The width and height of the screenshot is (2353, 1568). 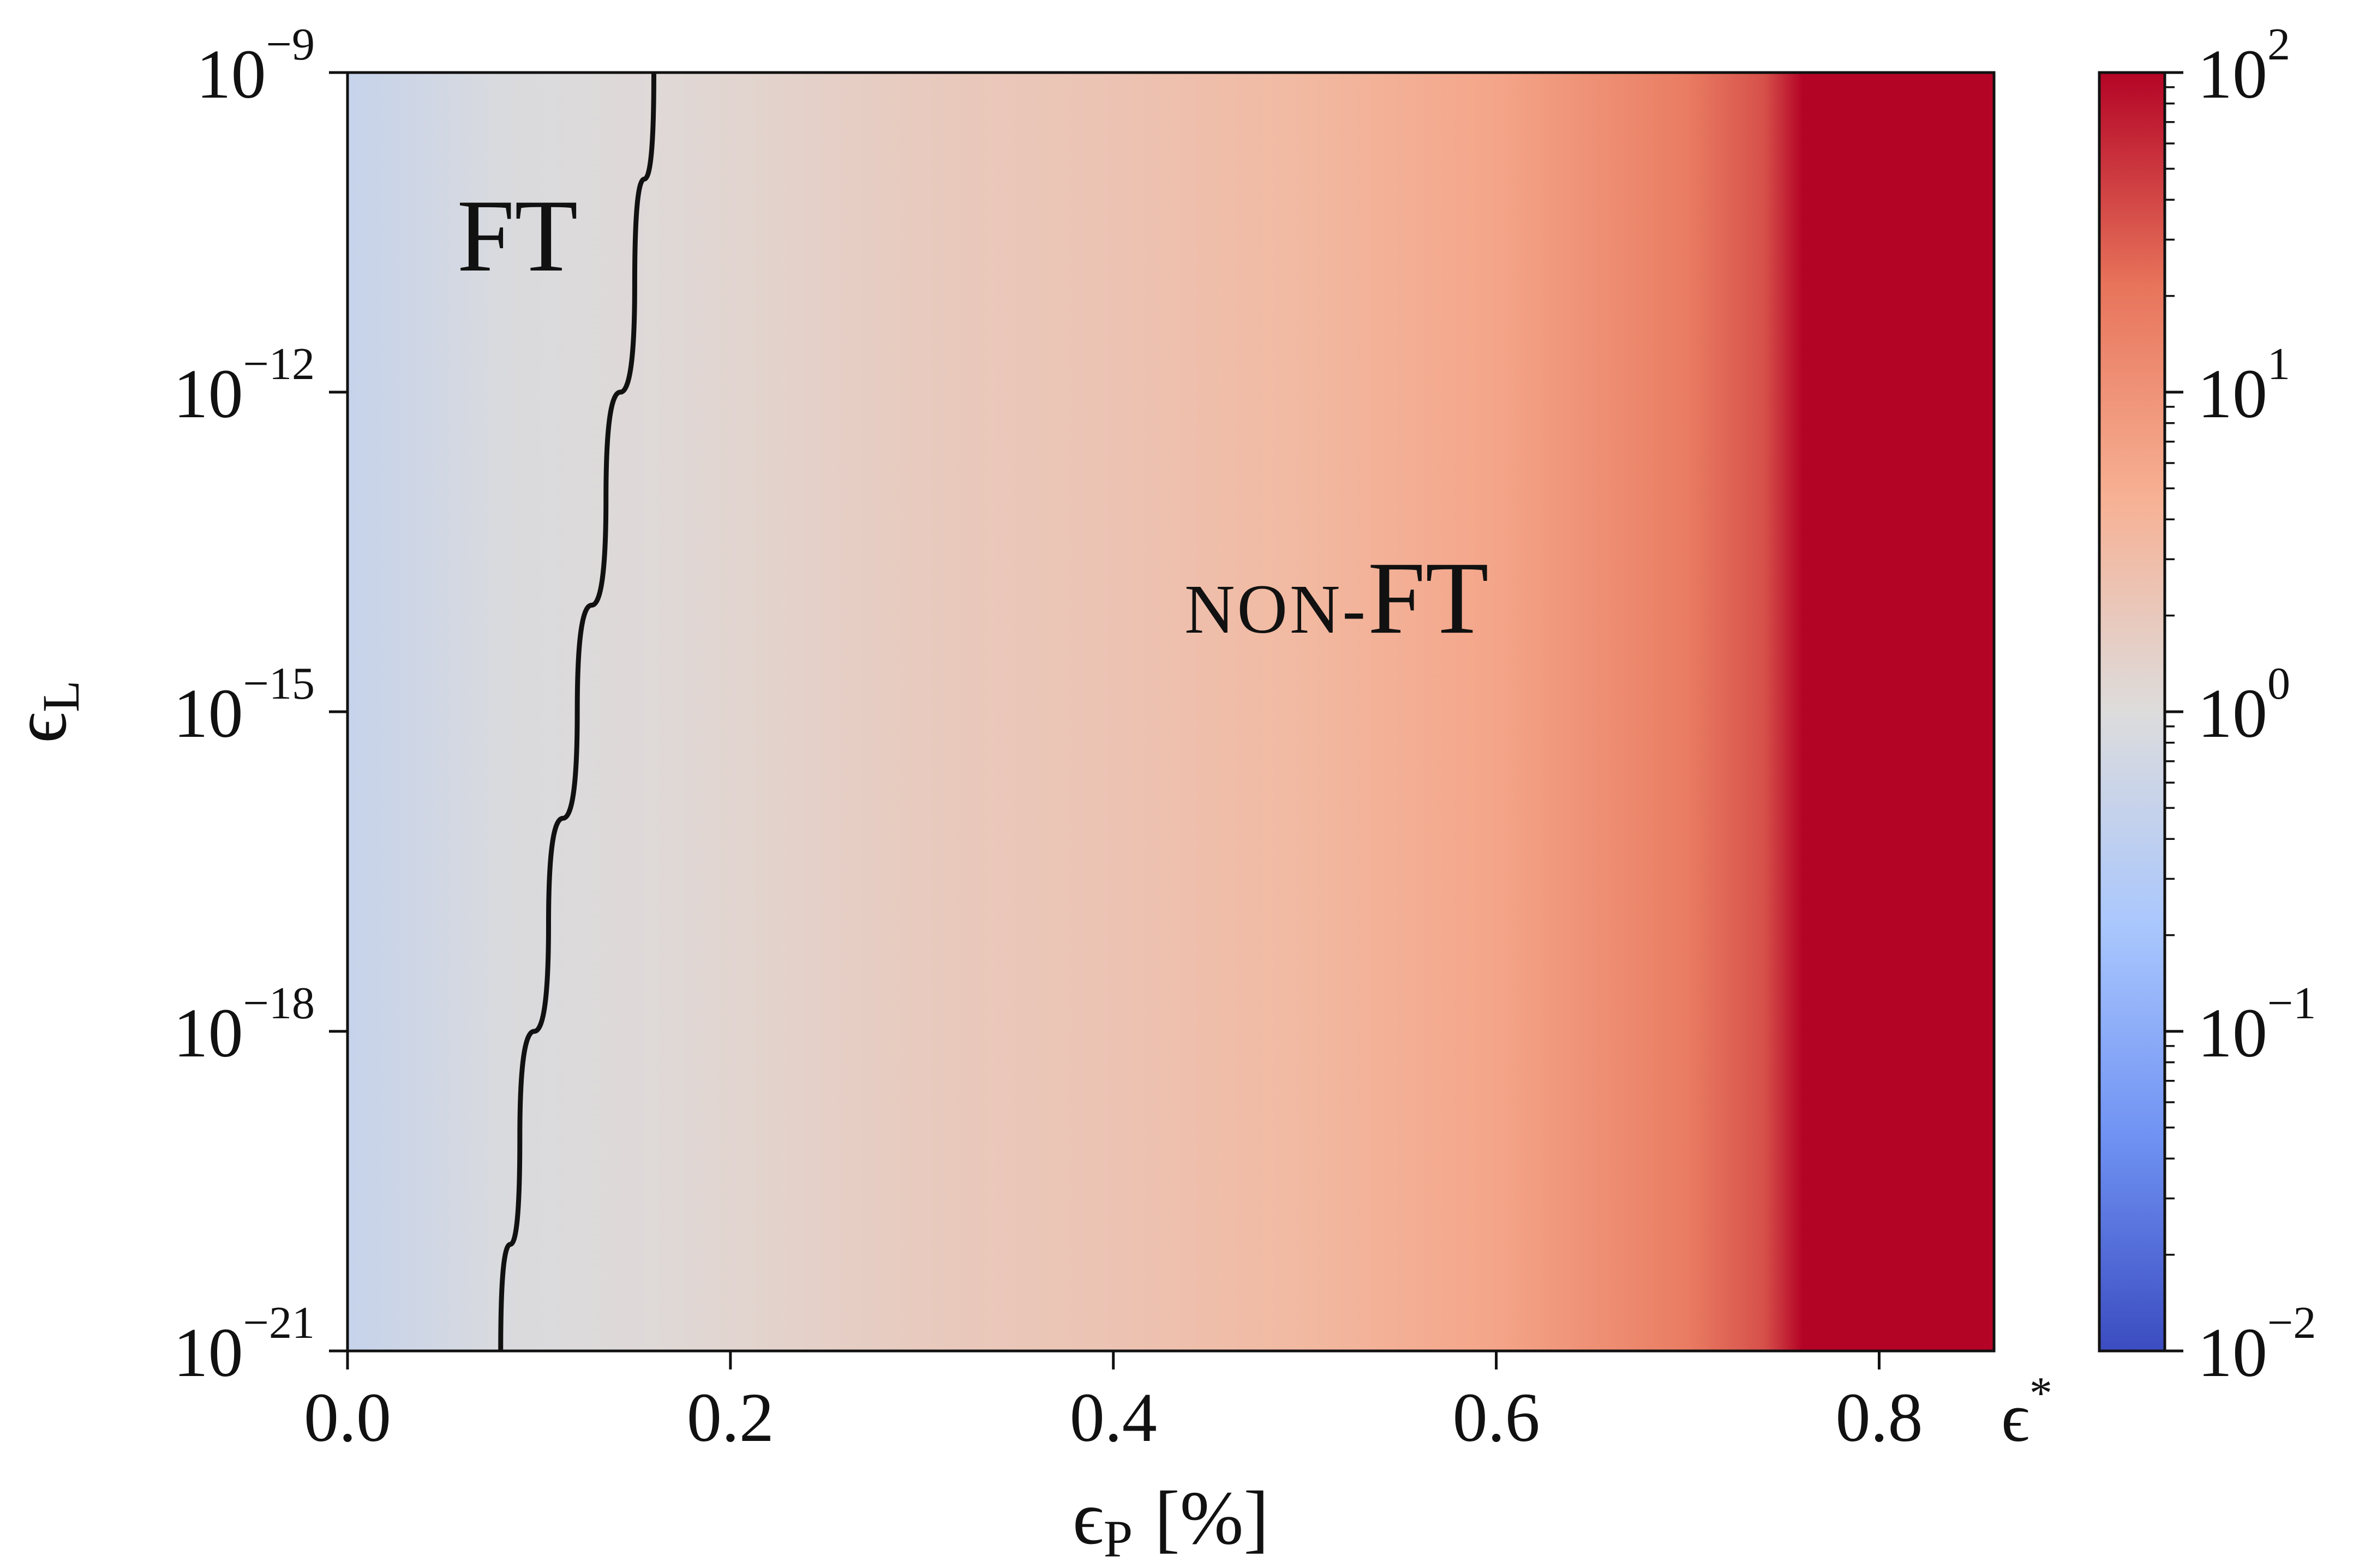 I want to click on x-axis: 0.0 0.2 0.4 0.6 0.8 ϵ*, so click(x=1178, y=1404).